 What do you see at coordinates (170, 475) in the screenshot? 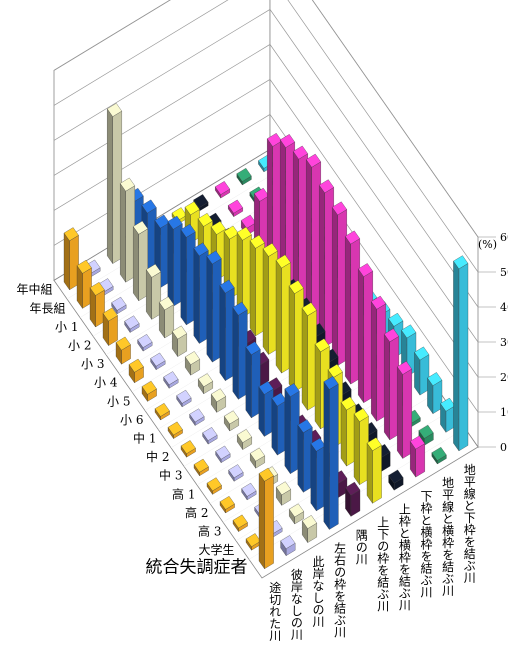
I see `row-label-11: 中 3` at bounding box center [170, 475].